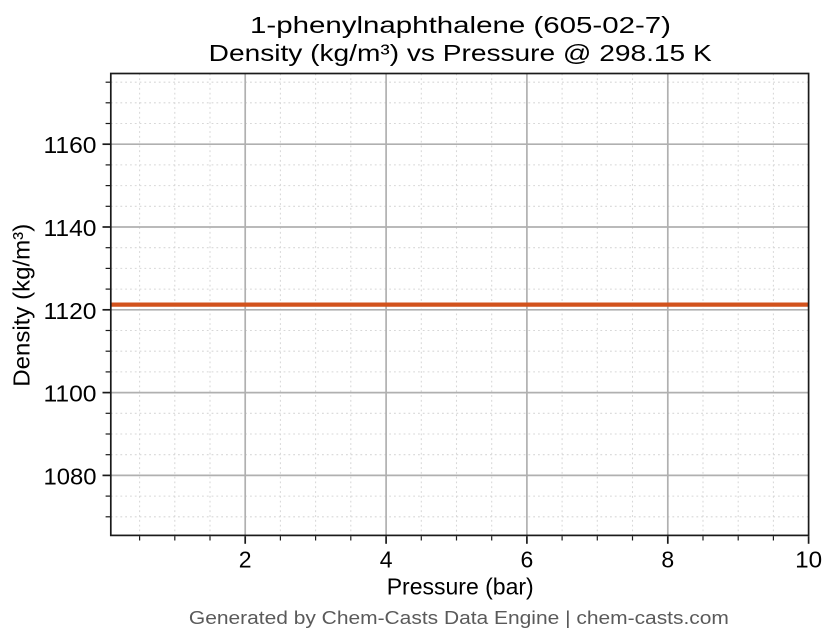 The image size is (836, 644). What do you see at coordinates (808, 560) in the screenshot?
I see `svg-text: 10` at bounding box center [808, 560].